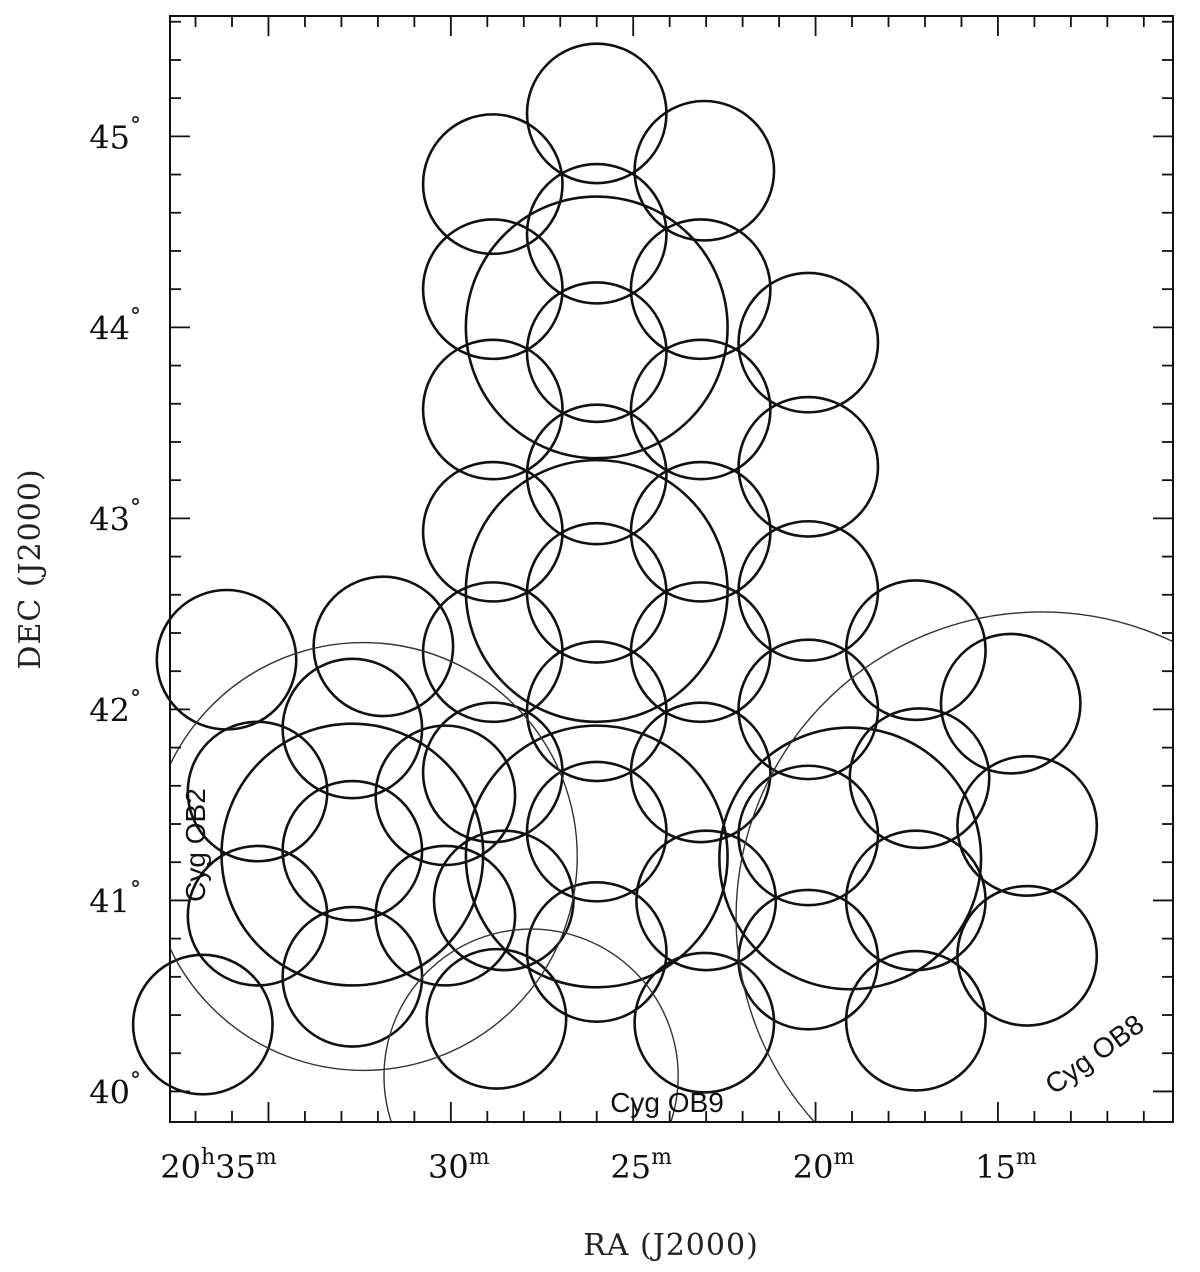 Image resolution: width=1200 pixels, height=1272 pixels. Describe the element at coordinates (459, 1165) in the screenshot. I see `x-tick-label: 30m` at that location.